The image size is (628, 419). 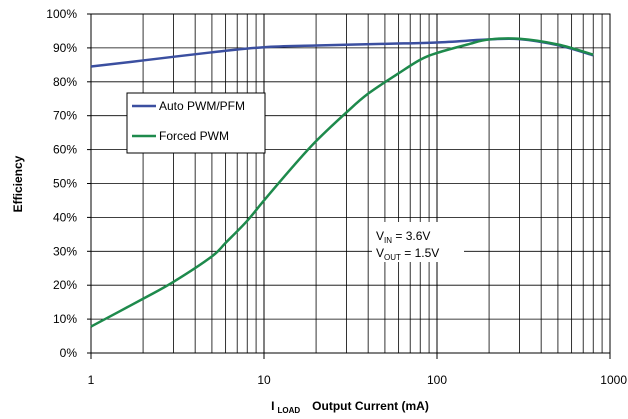 I want to click on y-tick-label: 80%, so click(x=65, y=82).